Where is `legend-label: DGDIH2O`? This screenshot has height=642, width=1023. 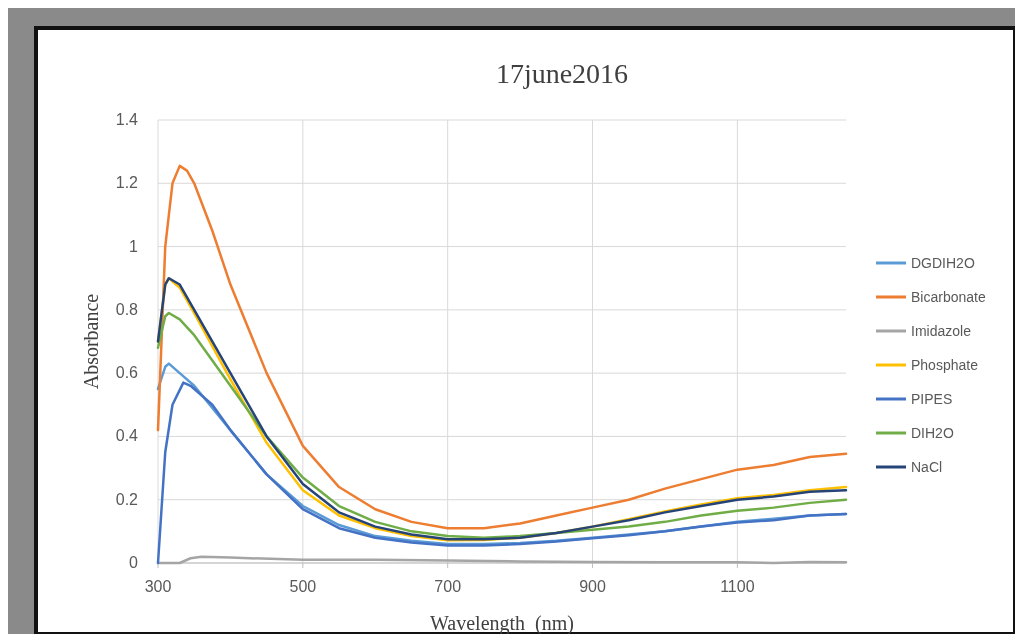
legend-label: DGDIH2O is located at coordinates (943, 263).